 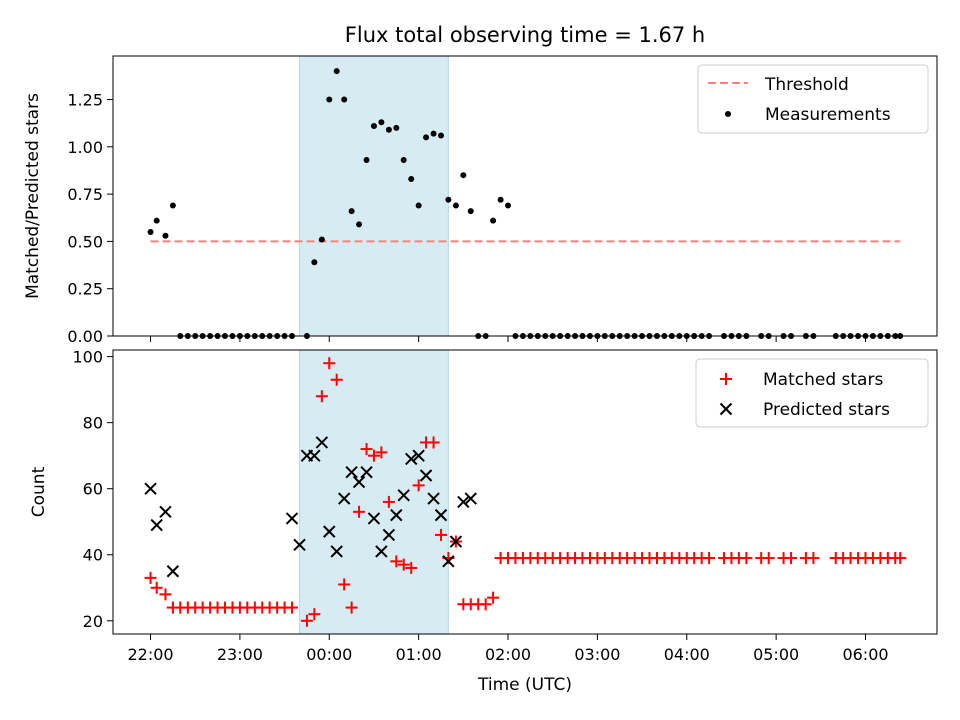 I want to click on bottom-x-tick-label: 03:00, so click(x=597, y=654).